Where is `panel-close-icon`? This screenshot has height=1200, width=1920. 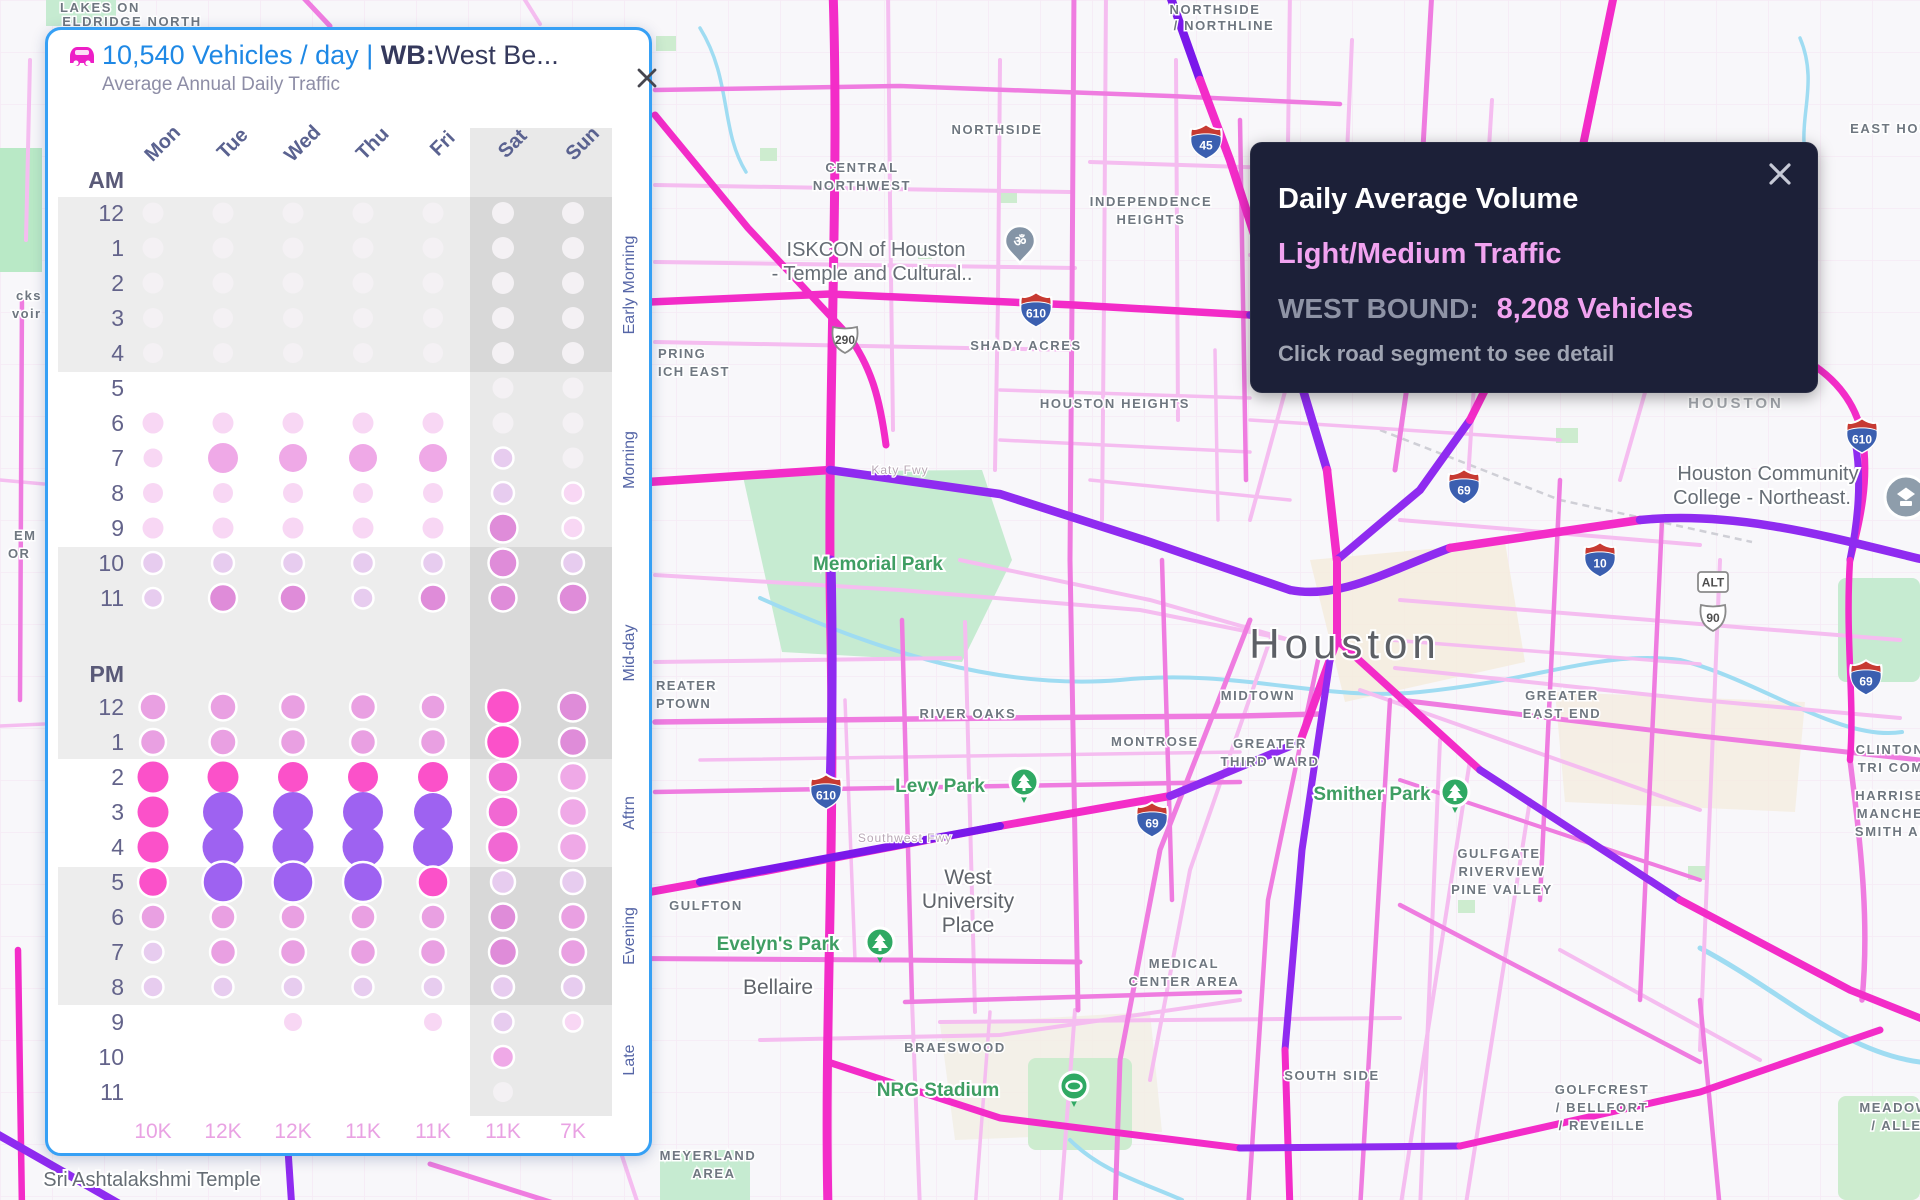 panel-close-icon is located at coordinates (647, 78).